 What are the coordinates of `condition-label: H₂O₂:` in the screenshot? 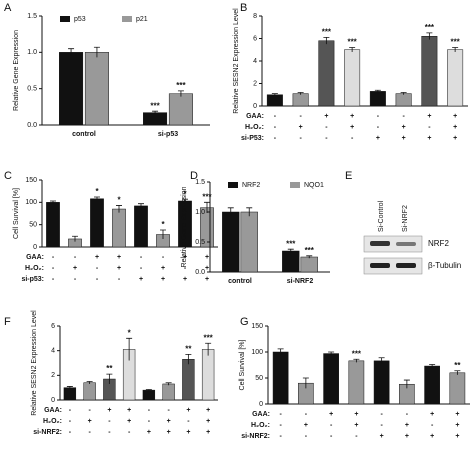 It's located at (260, 425).